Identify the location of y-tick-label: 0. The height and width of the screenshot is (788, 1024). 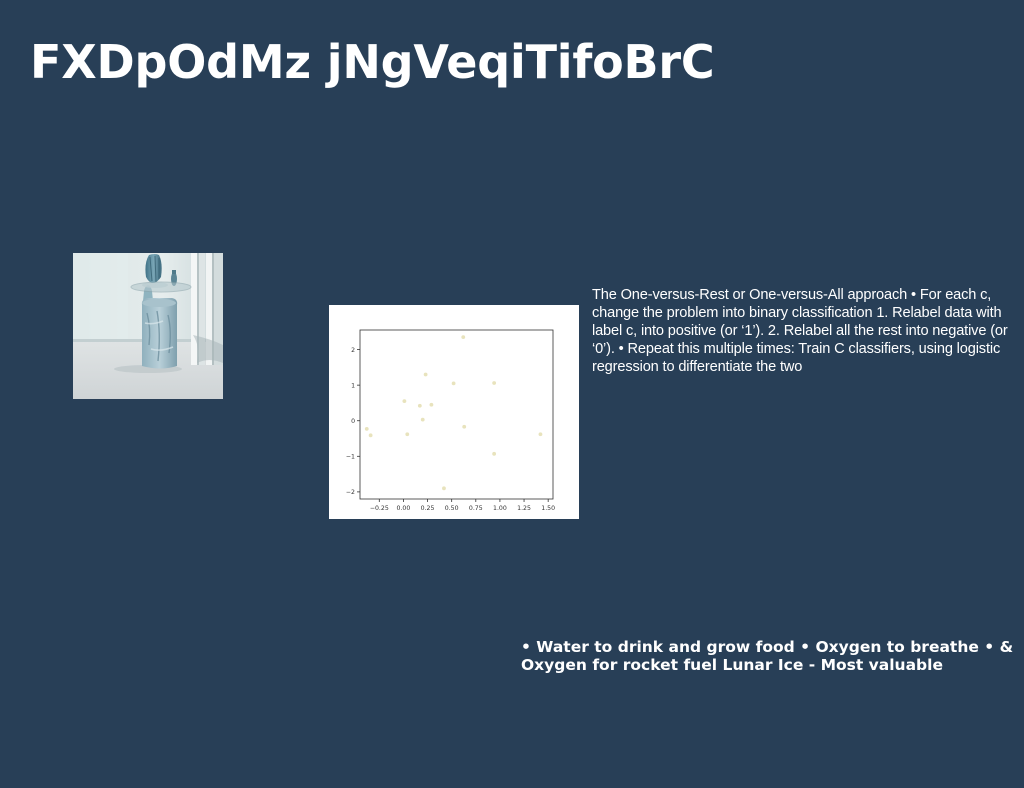
(353, 421).